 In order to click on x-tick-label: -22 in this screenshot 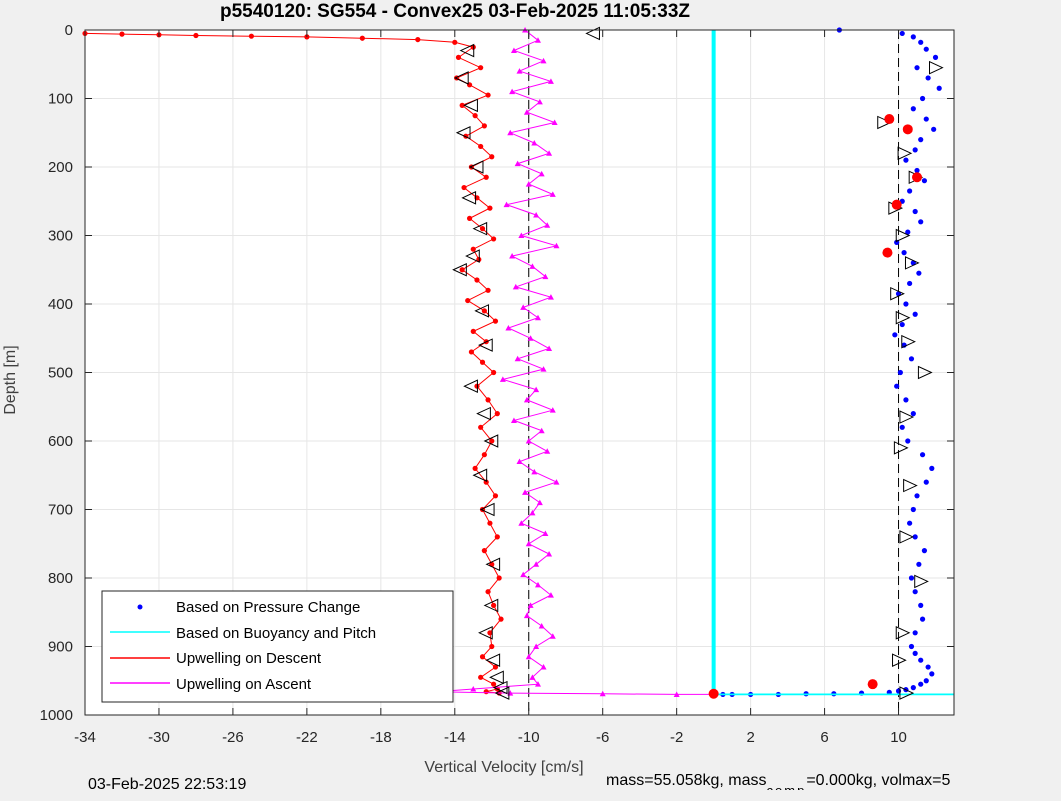, I will do `click(307, 737)`.